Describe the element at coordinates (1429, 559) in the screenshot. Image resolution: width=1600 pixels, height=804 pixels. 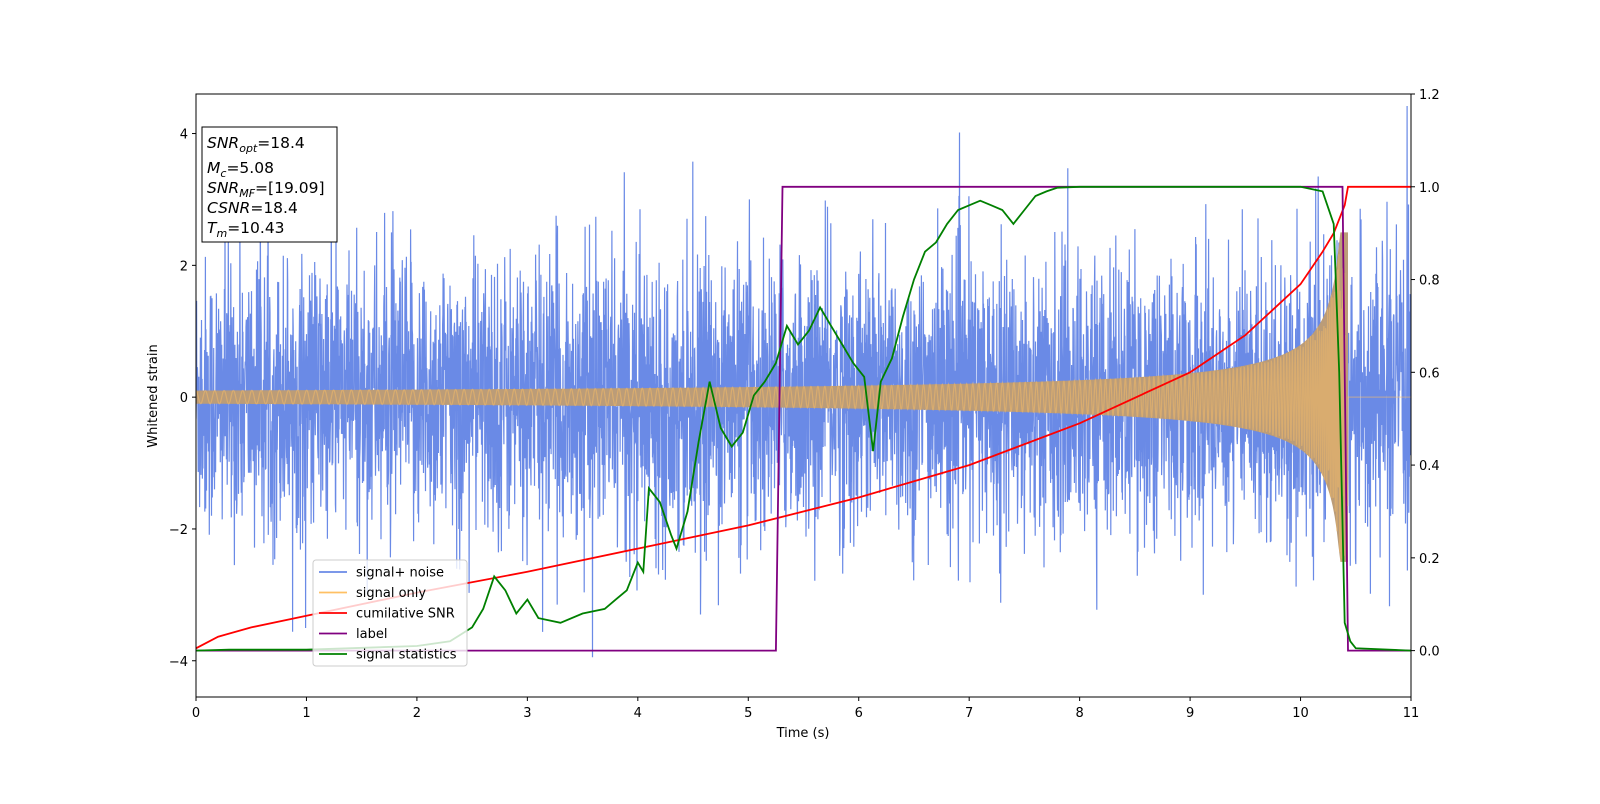
I see `y-right-tick-label: 0.2` at that location.